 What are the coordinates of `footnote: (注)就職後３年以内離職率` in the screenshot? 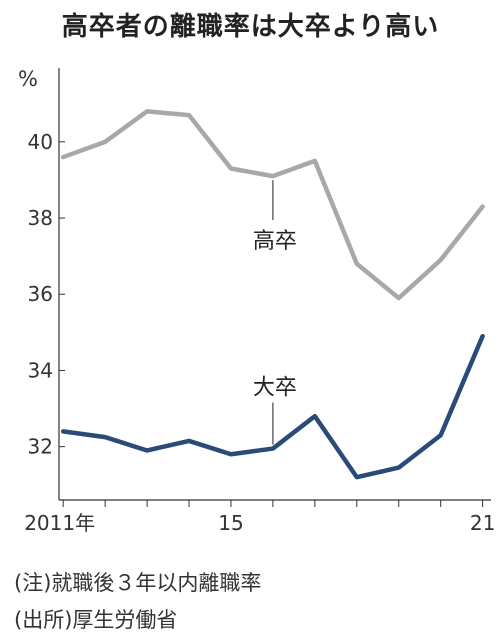 It's located at (138, 583).